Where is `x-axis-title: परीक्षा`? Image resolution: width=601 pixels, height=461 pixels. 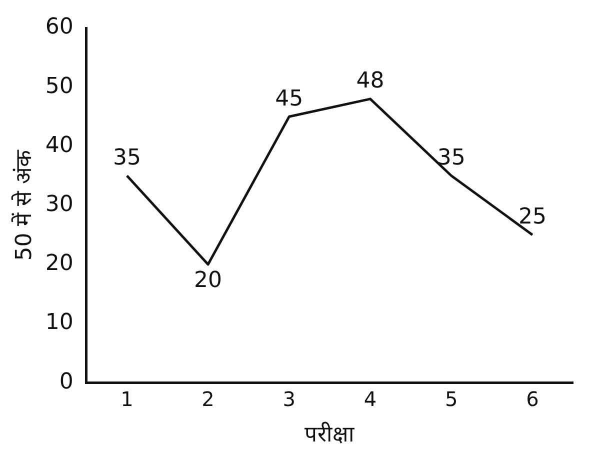 x-axis-title: परीक्षा is located at coordinates (329, 435).